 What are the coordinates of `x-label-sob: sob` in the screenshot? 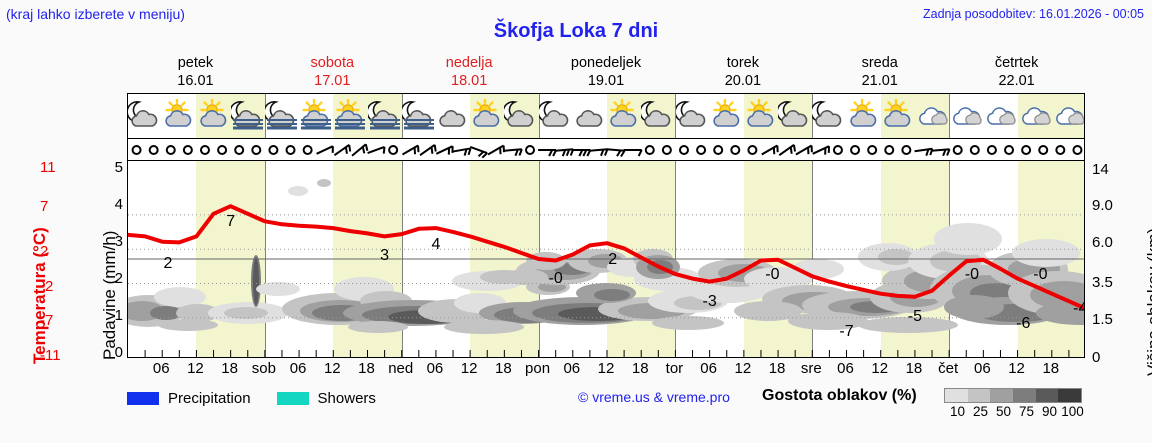 It's located at (263, 368).